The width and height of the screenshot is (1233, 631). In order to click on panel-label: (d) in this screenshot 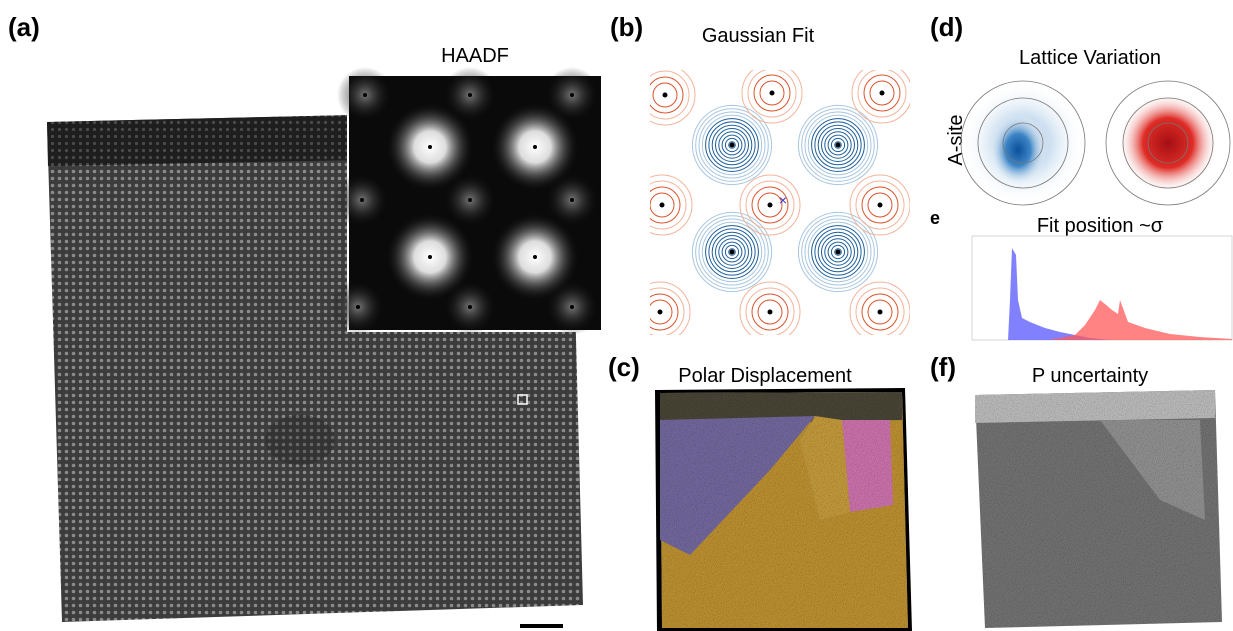, I will do `click(946, 27)`.